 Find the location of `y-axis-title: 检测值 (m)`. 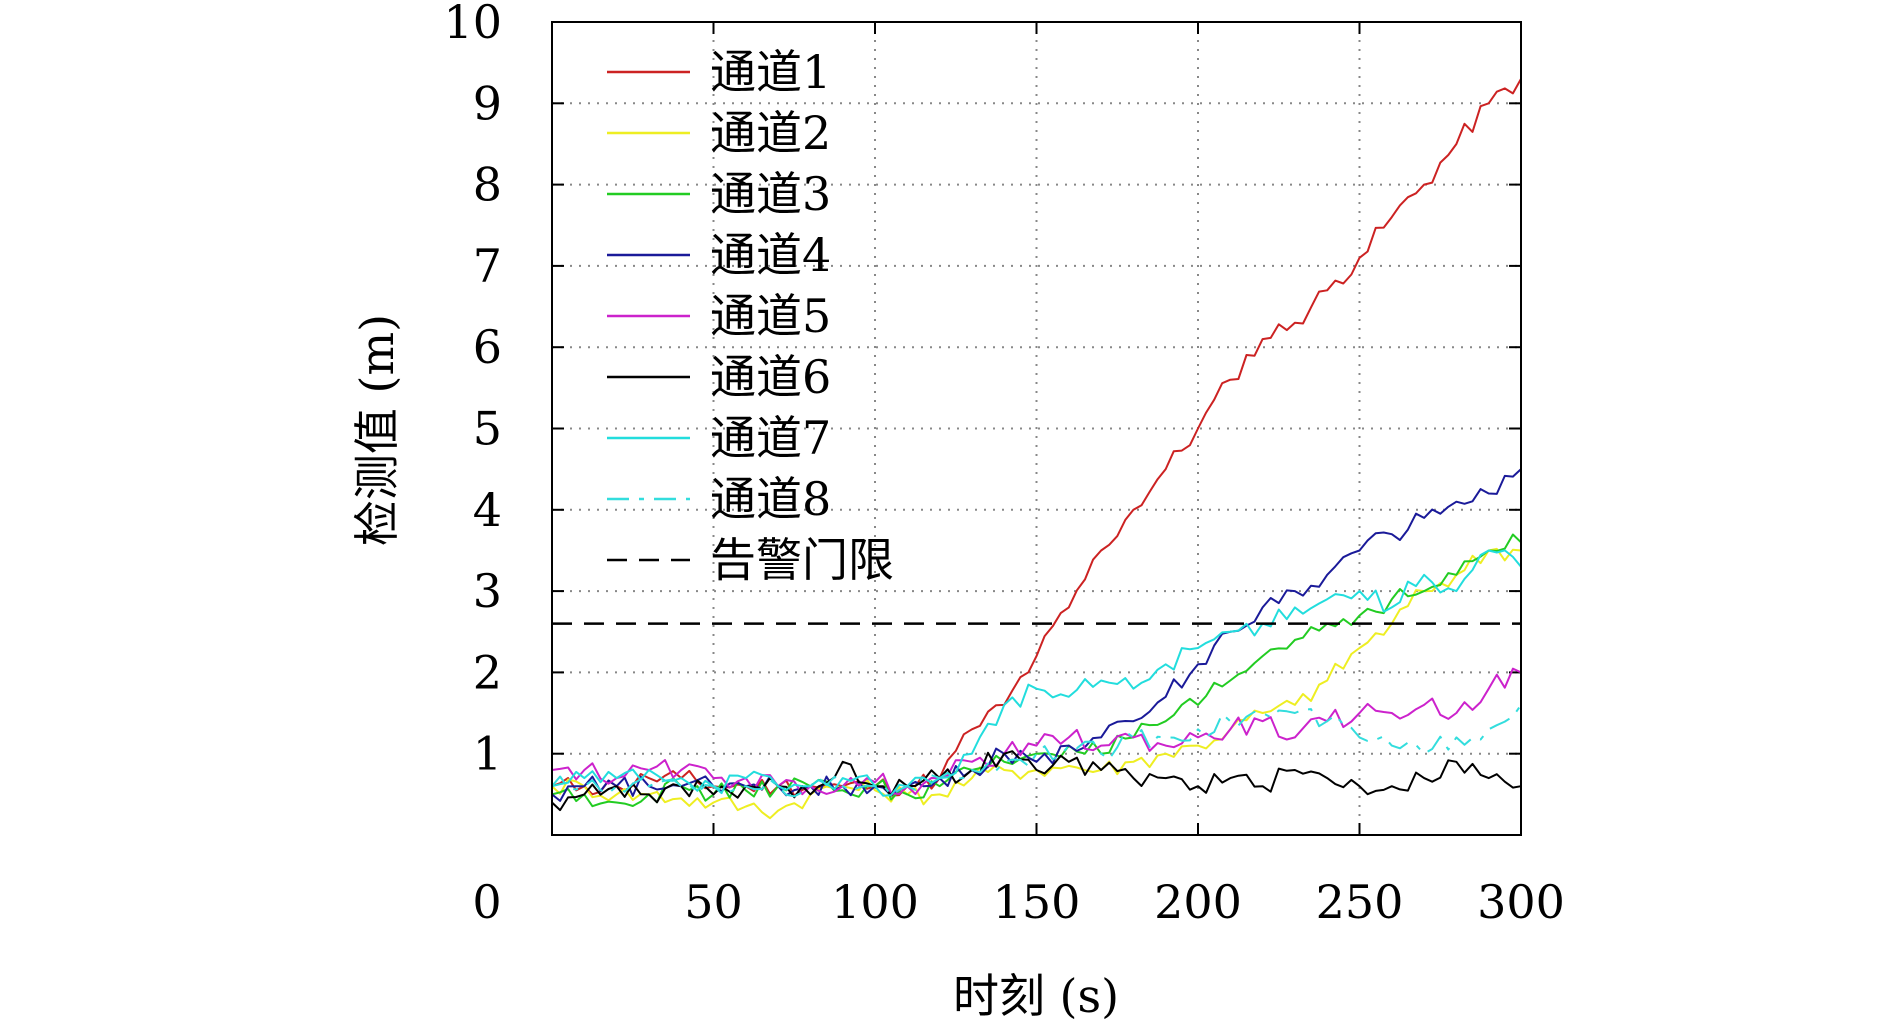

y-axis-title: 检测值 (m) is located at coordinates (377, 430).